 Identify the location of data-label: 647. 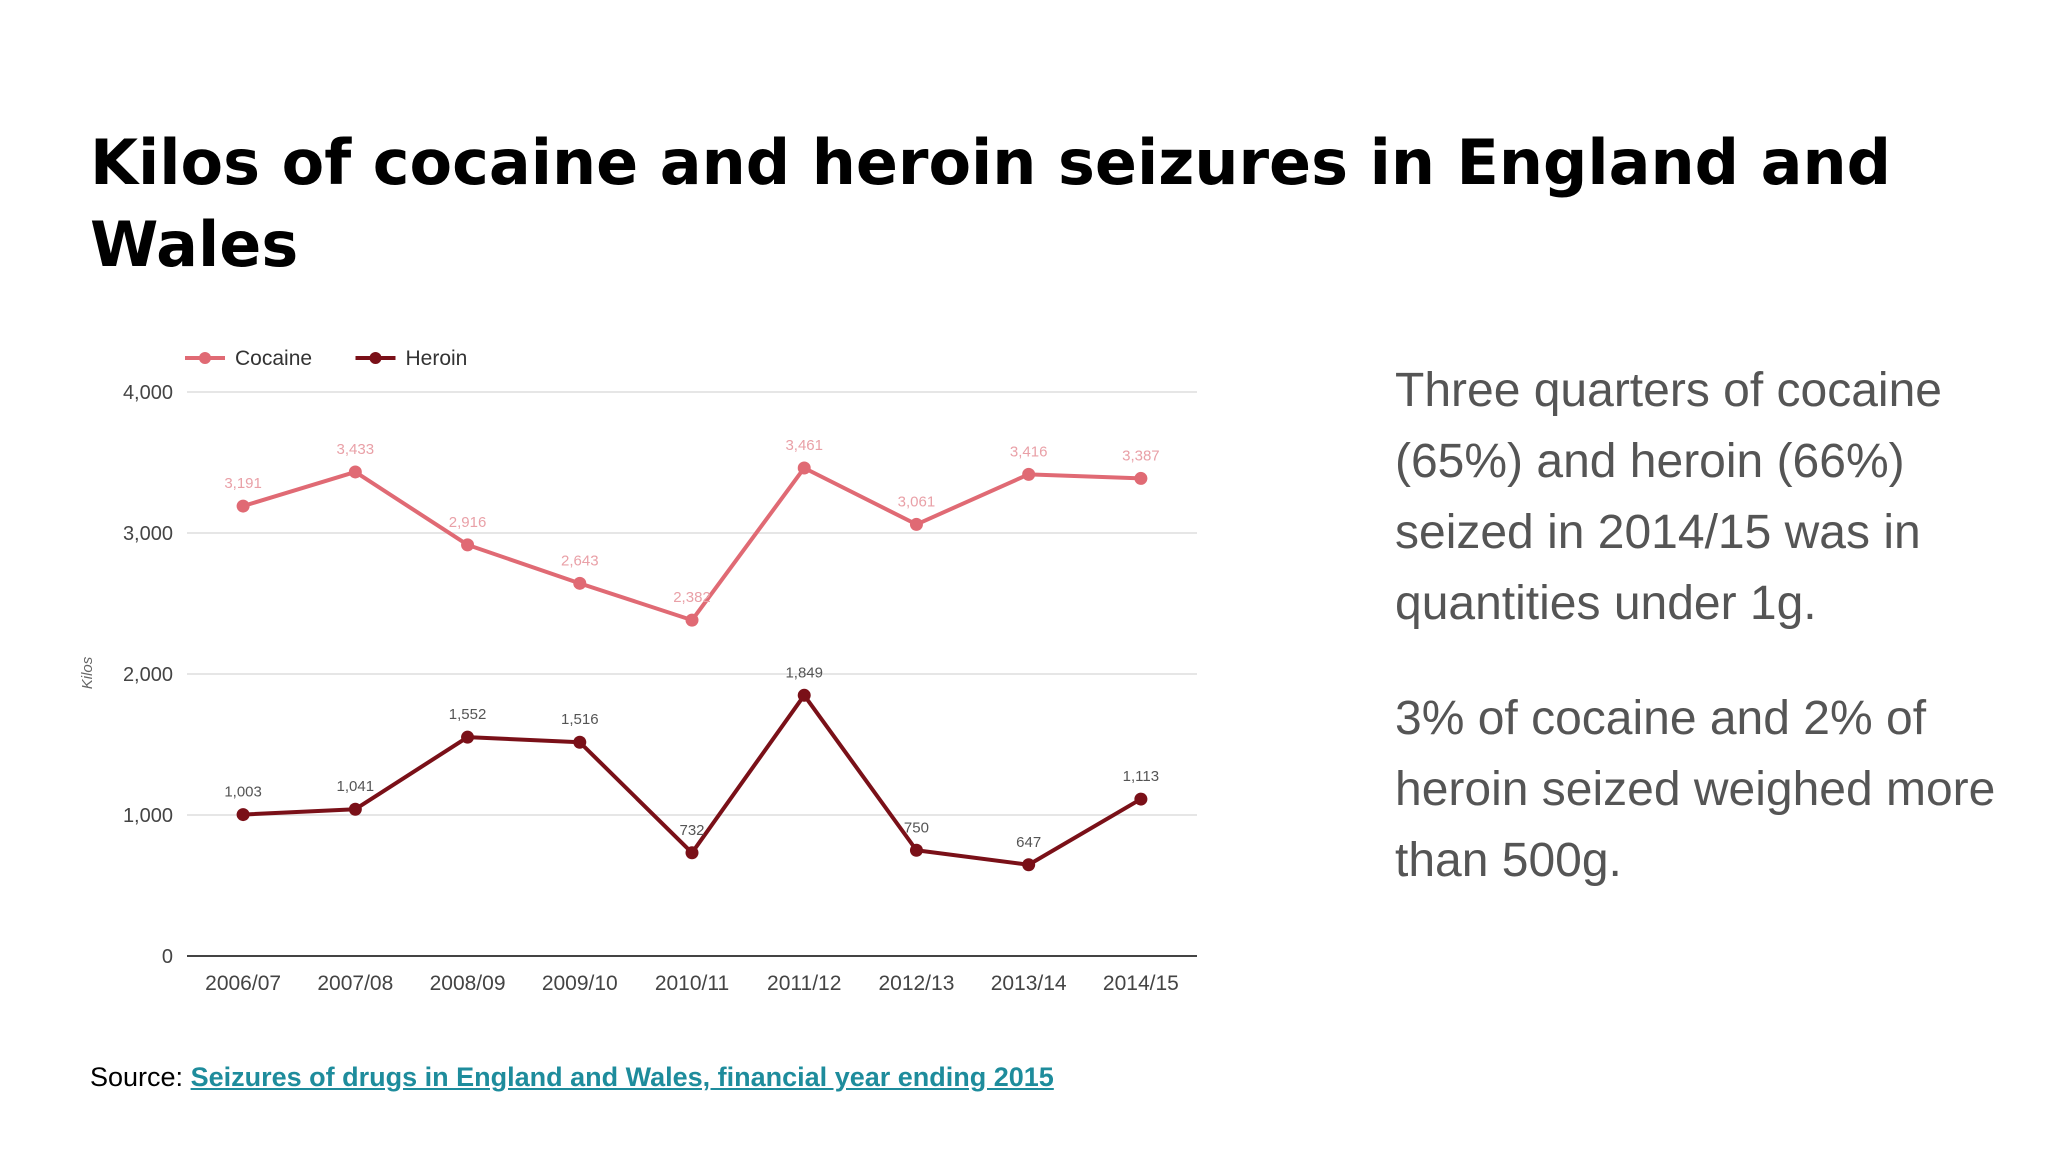
(1028, 842).